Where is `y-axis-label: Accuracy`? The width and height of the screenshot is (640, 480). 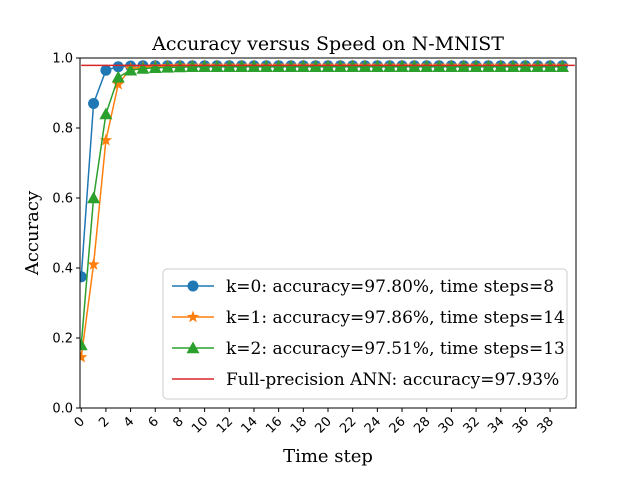
y-axis-label: Accuracy is located at coordinates (32, 233).